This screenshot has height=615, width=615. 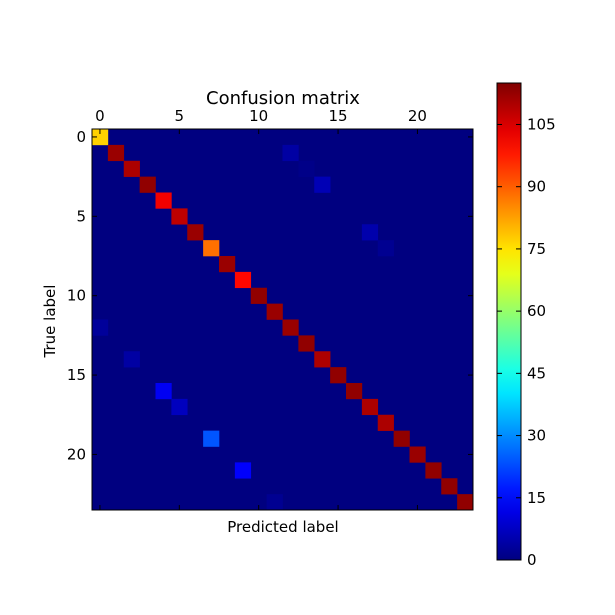 I want to click on colorbar-tick-label: 15, so click(x=536, y=498).